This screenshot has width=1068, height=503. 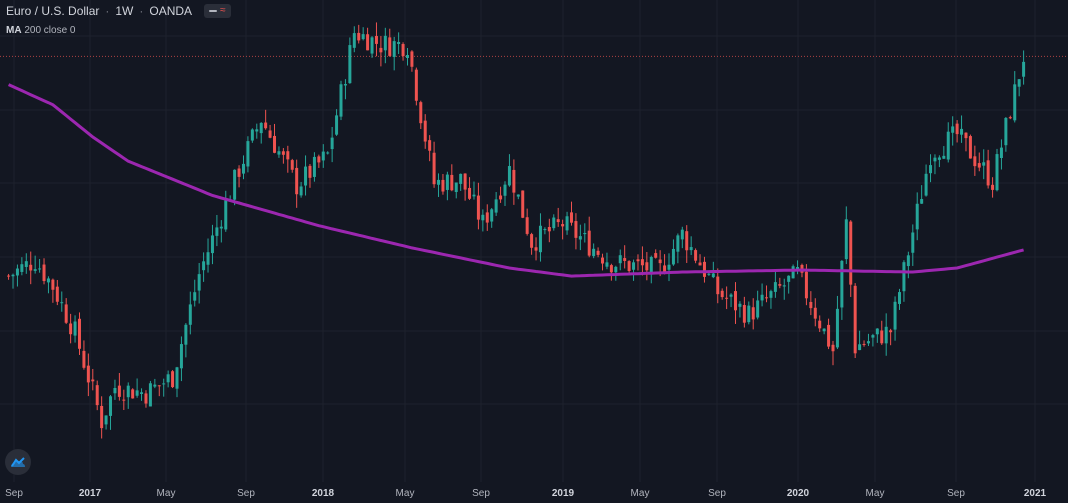 What do you see at coordinates (18, 462) in the screenshot?
I see `tradingview-logo-button` at bounding box center [18, 462].